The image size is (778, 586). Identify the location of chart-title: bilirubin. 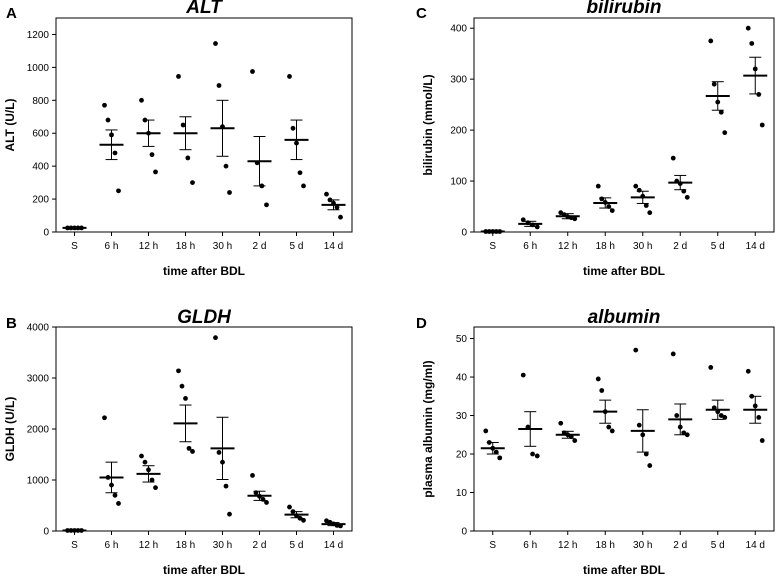
(624, 9).